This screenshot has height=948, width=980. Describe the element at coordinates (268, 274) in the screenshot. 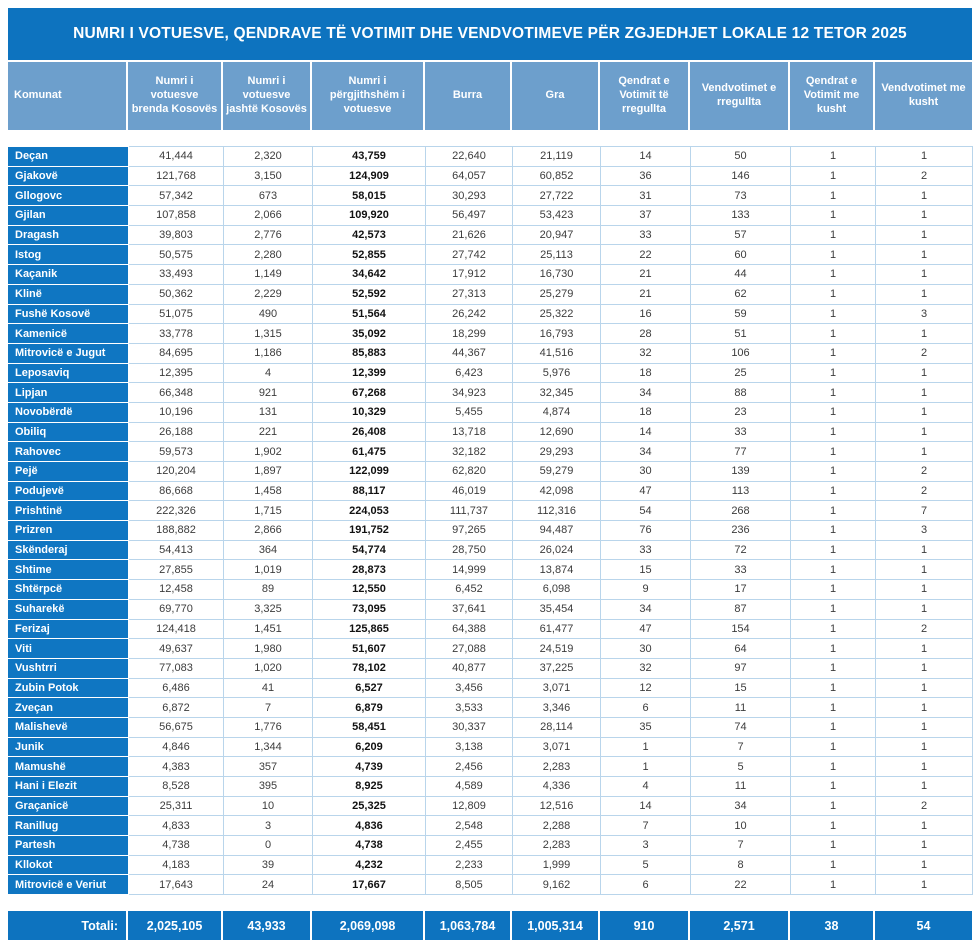

I see `value-cell: 1,149` at that location.